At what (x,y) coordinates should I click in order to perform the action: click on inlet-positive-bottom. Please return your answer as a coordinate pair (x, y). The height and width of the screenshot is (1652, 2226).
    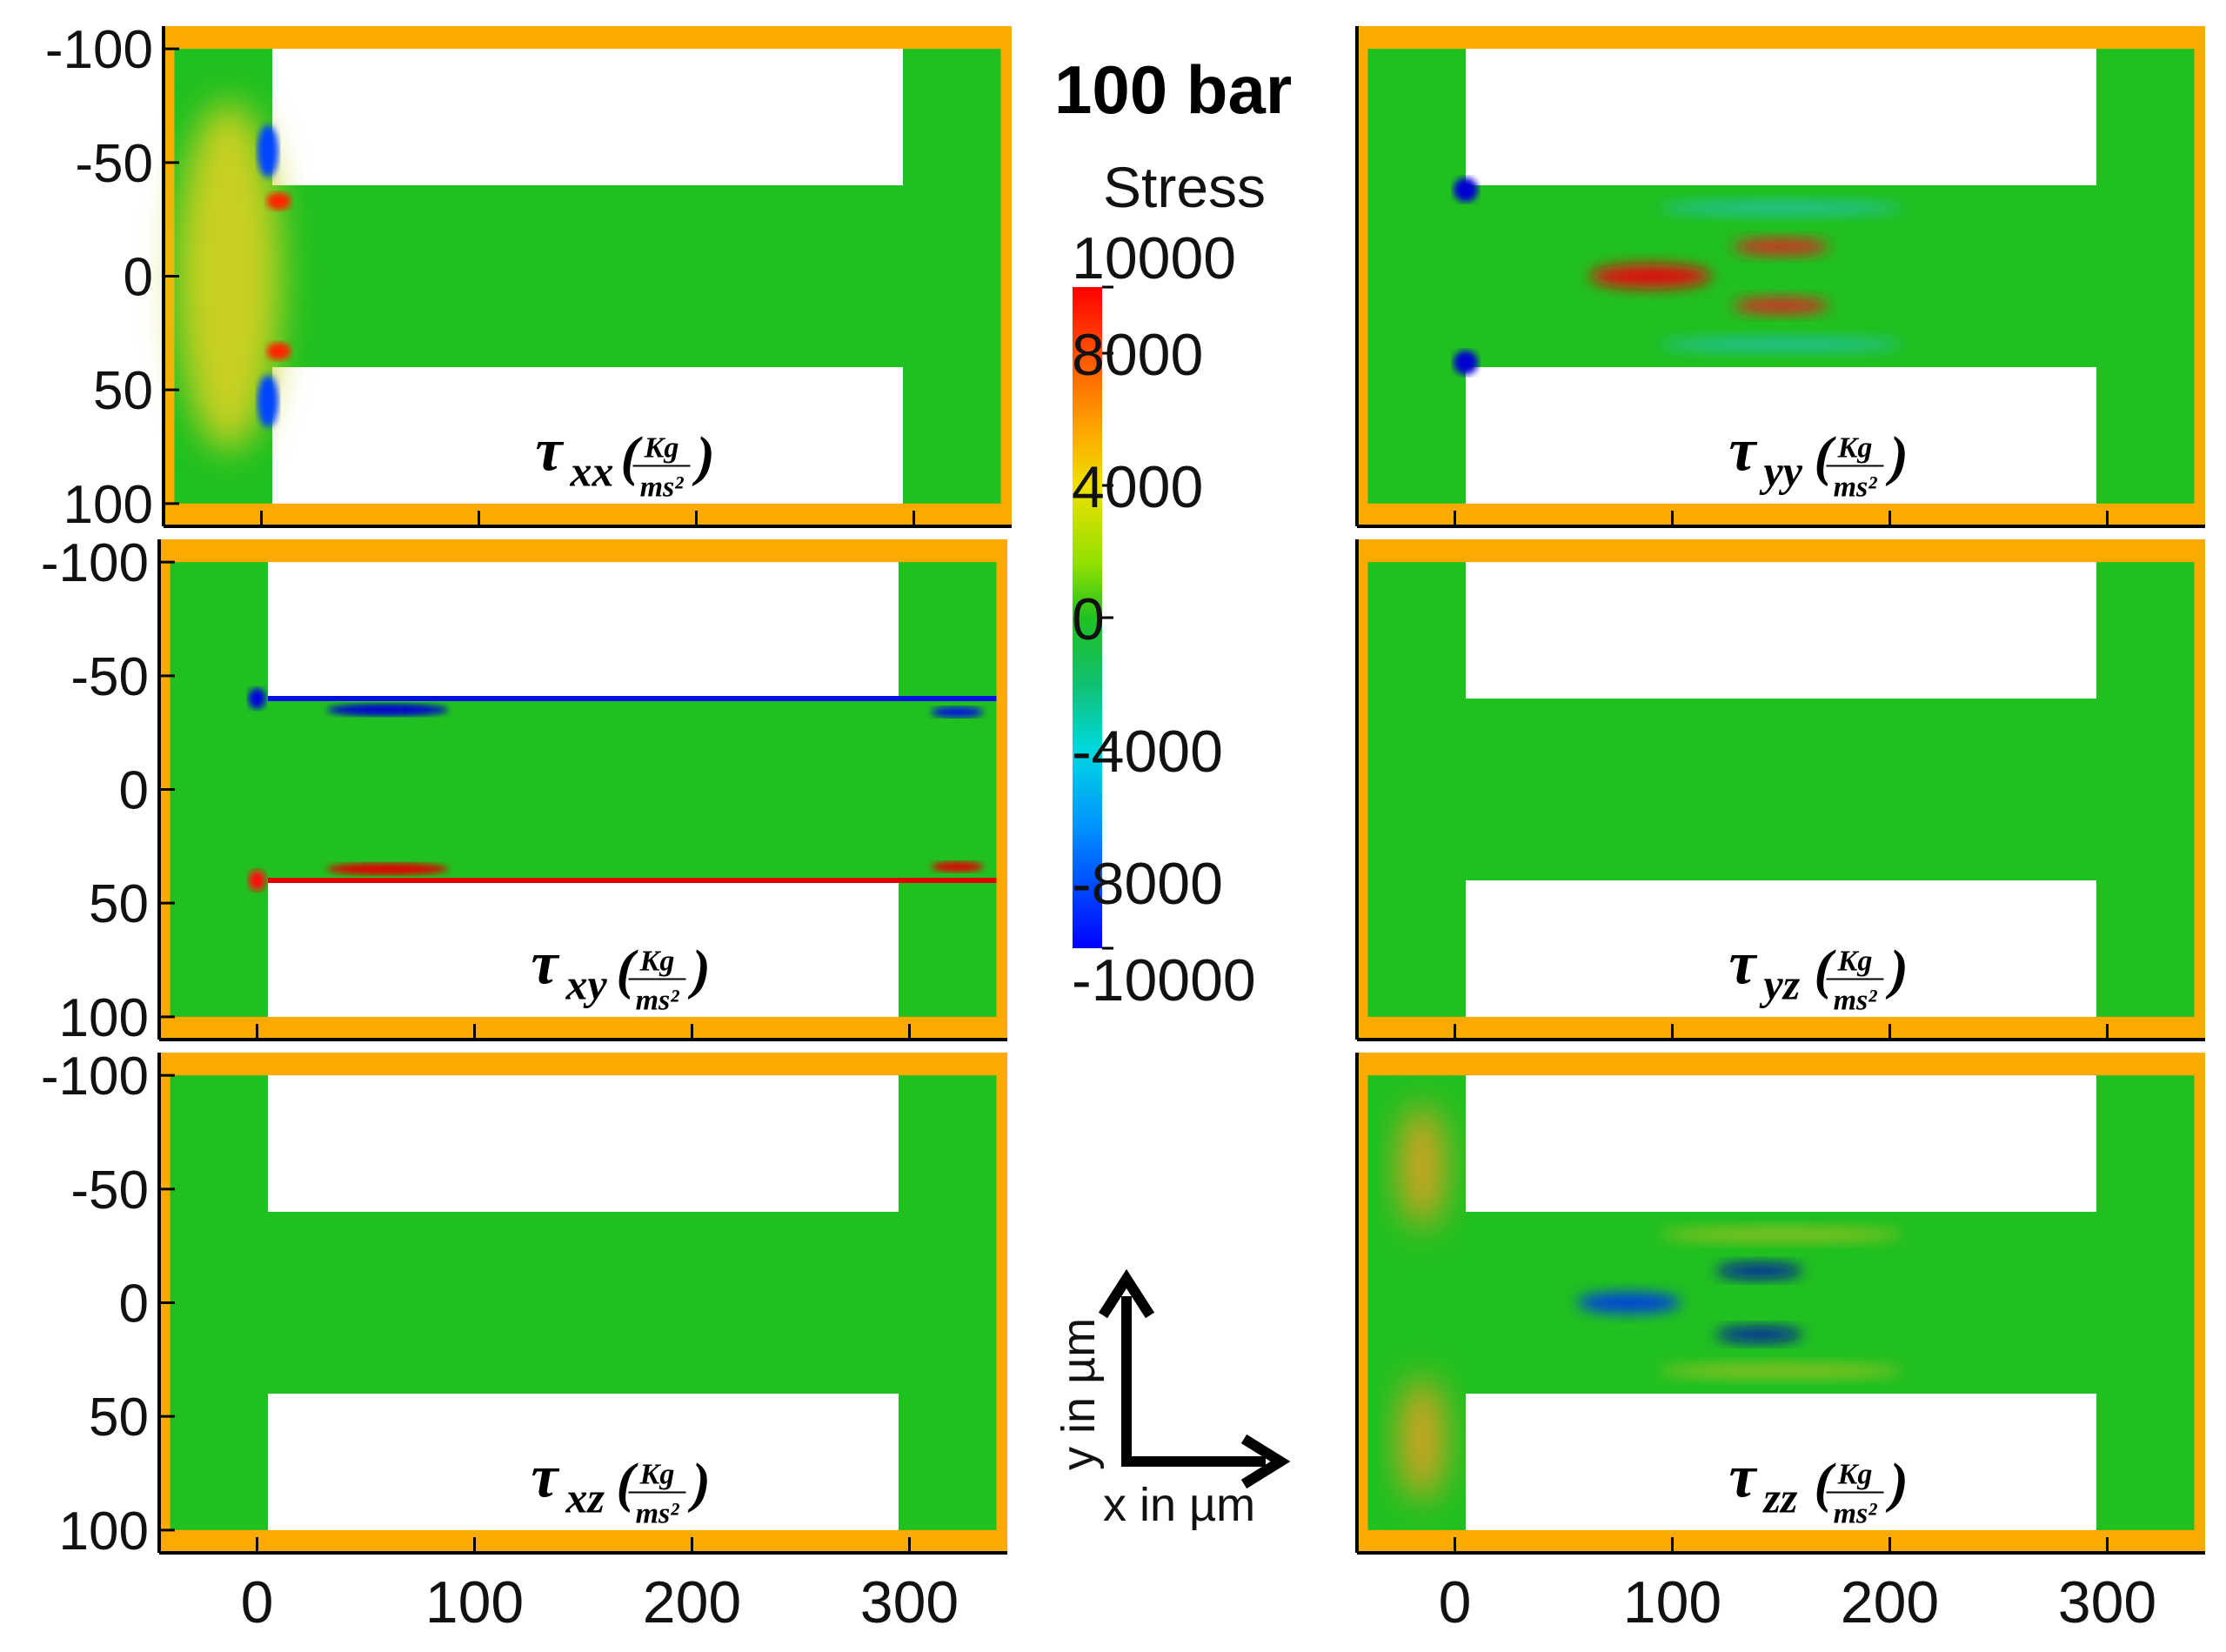
    Looking at the image, I should click on (1422, 1439).